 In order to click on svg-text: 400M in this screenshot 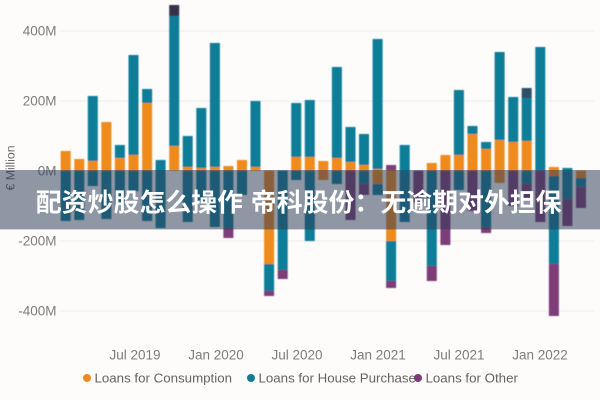, I will do `click(40, 30)`.